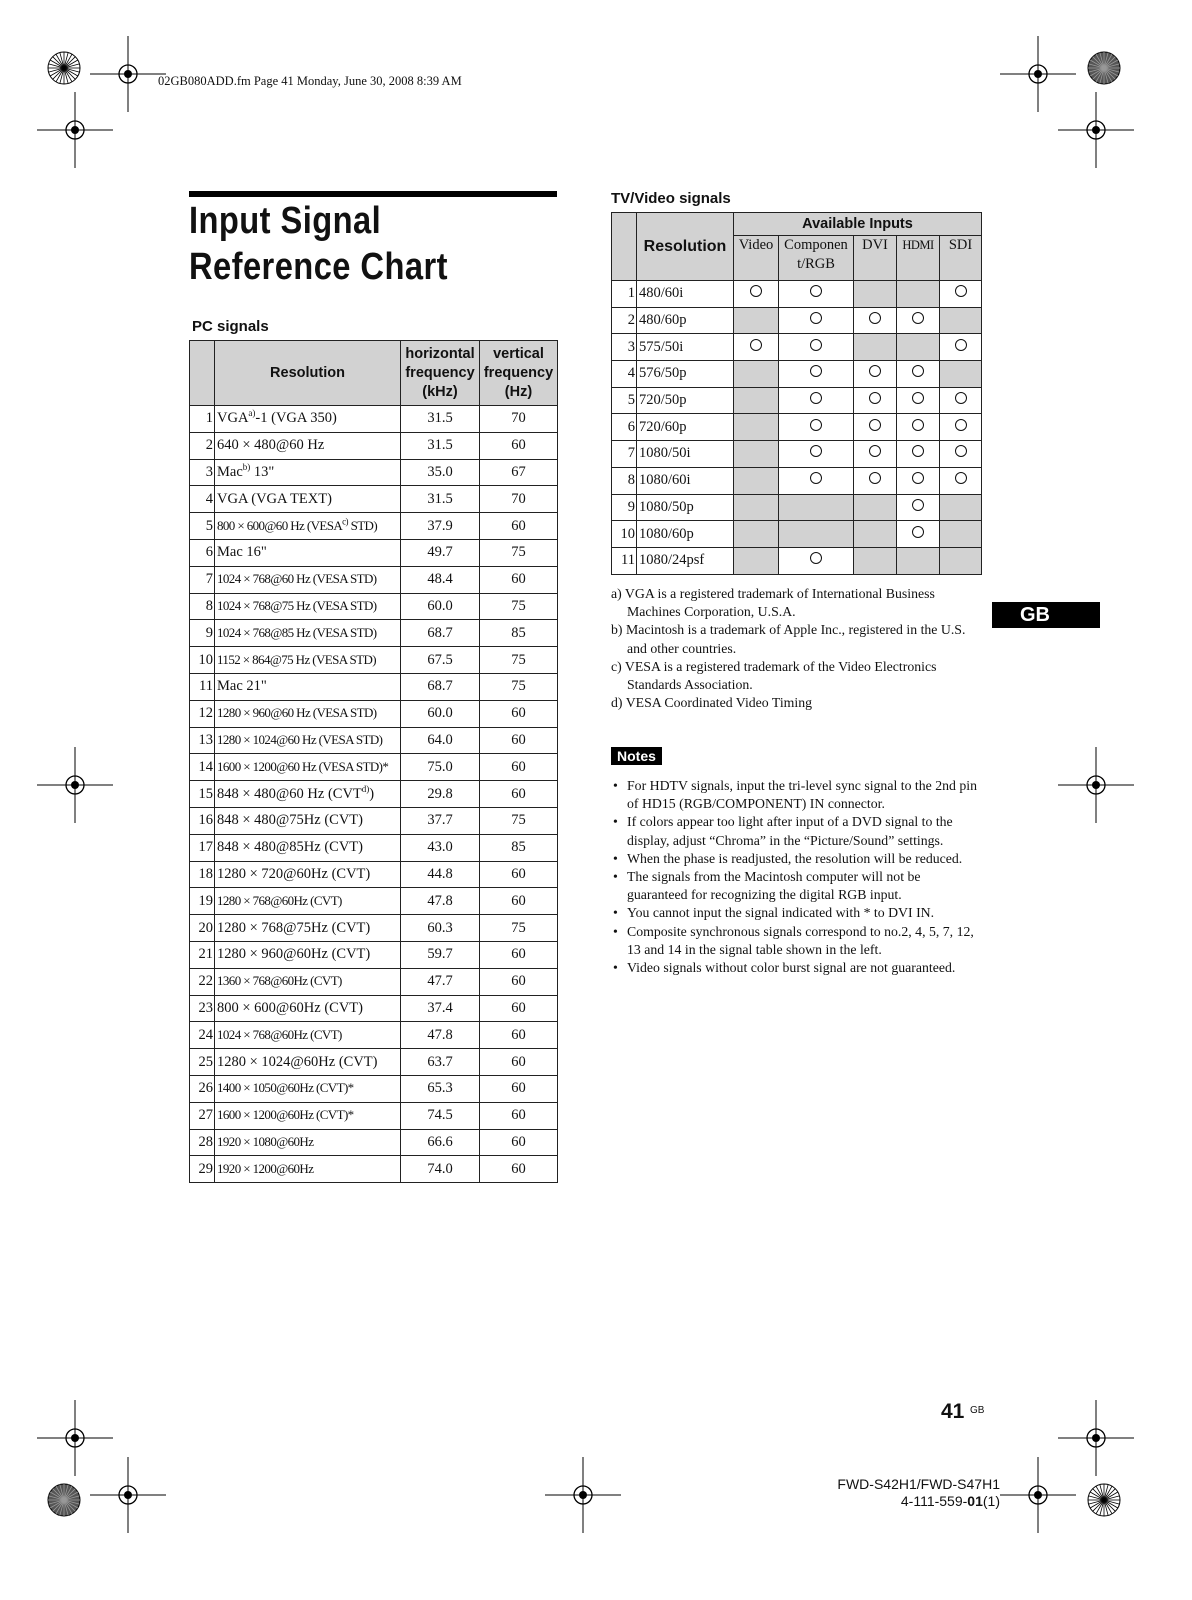 The width and height of the screenshot is (1192, 1600). Describe the element at coordinates (797, 507) in the screenshot. I see `table-row: 9 1080/50p` at that location.